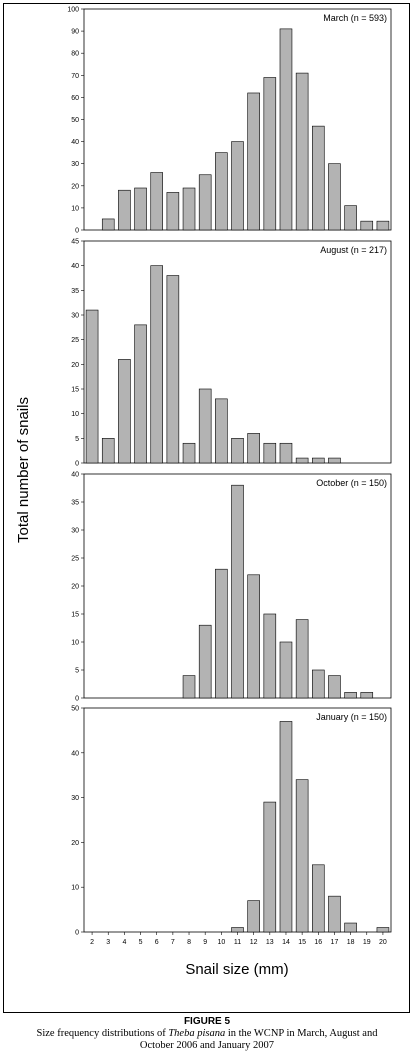 The width and height of the screenshot is (414, 1063). What do you see at coordinates (302, 942) in the screenshot?
I see `x-tick-label: 15` at bounding box center [302, 942].